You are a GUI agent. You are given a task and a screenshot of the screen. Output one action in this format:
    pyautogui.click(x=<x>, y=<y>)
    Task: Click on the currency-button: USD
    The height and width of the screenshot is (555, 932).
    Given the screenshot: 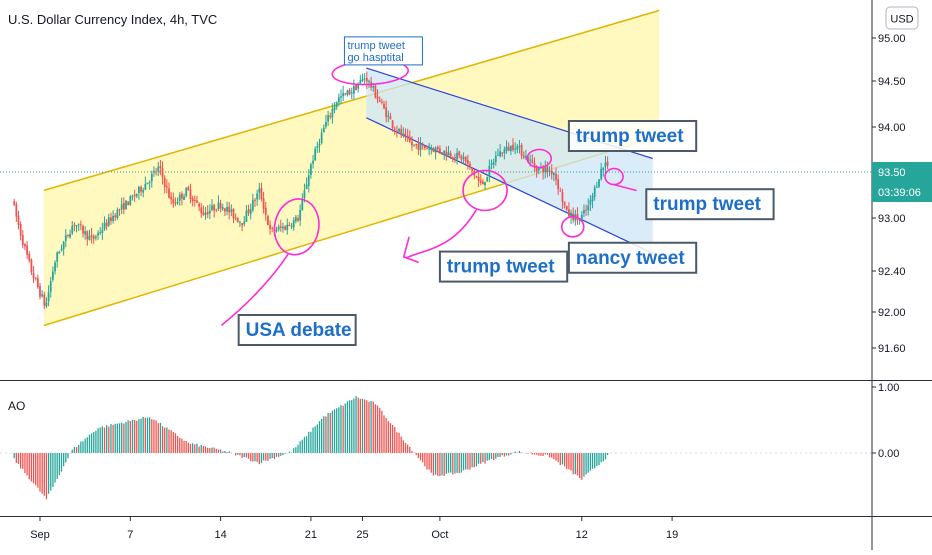 What is the action you would take?
    pyautogui.click(x=902, y=18)
    